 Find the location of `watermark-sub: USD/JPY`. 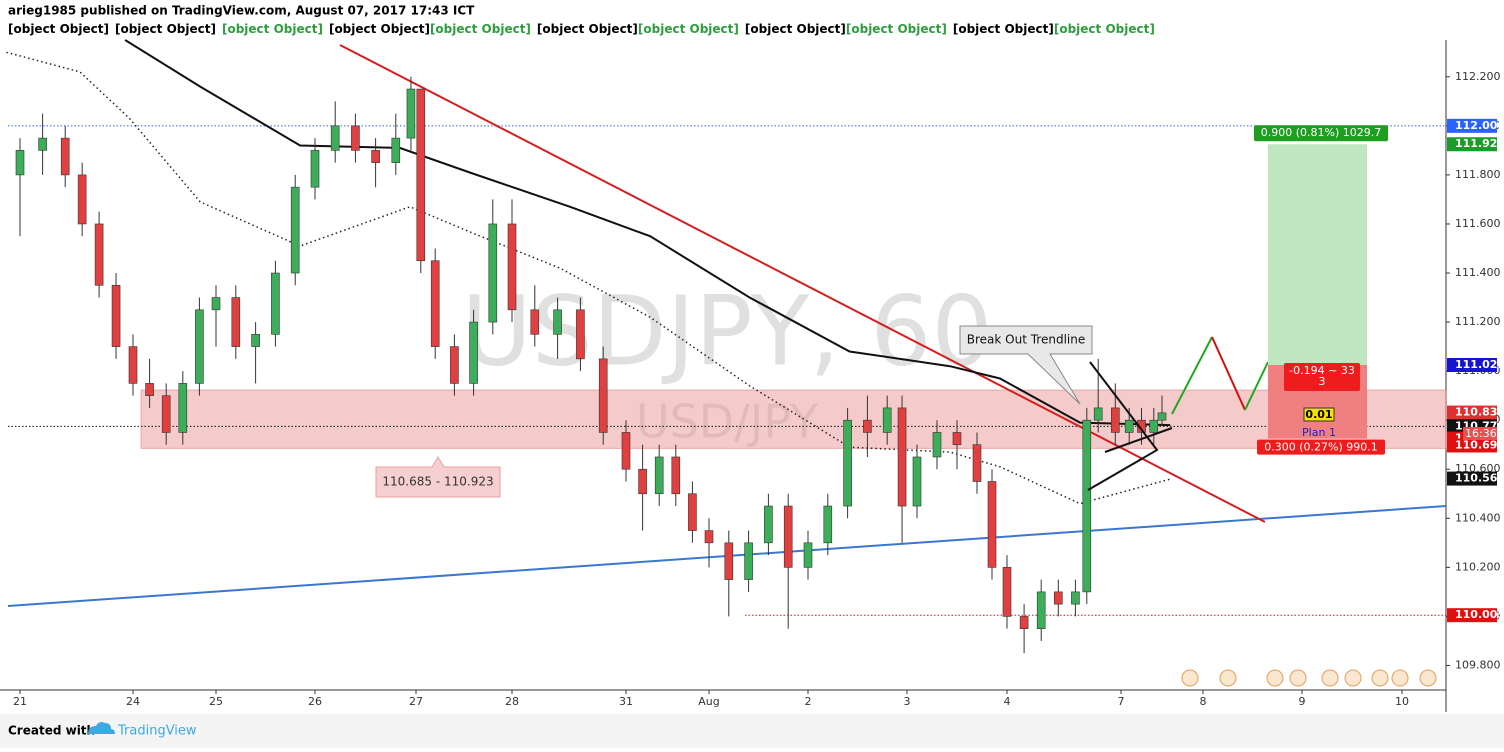

watermark-sub: USD/JPY is located at coordinates (727, 422).